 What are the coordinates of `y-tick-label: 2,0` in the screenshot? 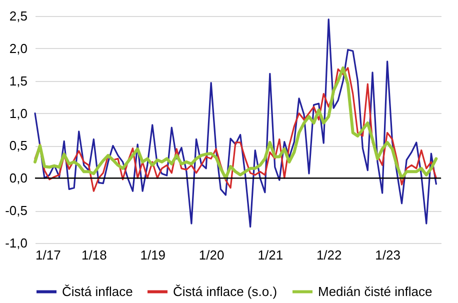 It's located at (18, 48).